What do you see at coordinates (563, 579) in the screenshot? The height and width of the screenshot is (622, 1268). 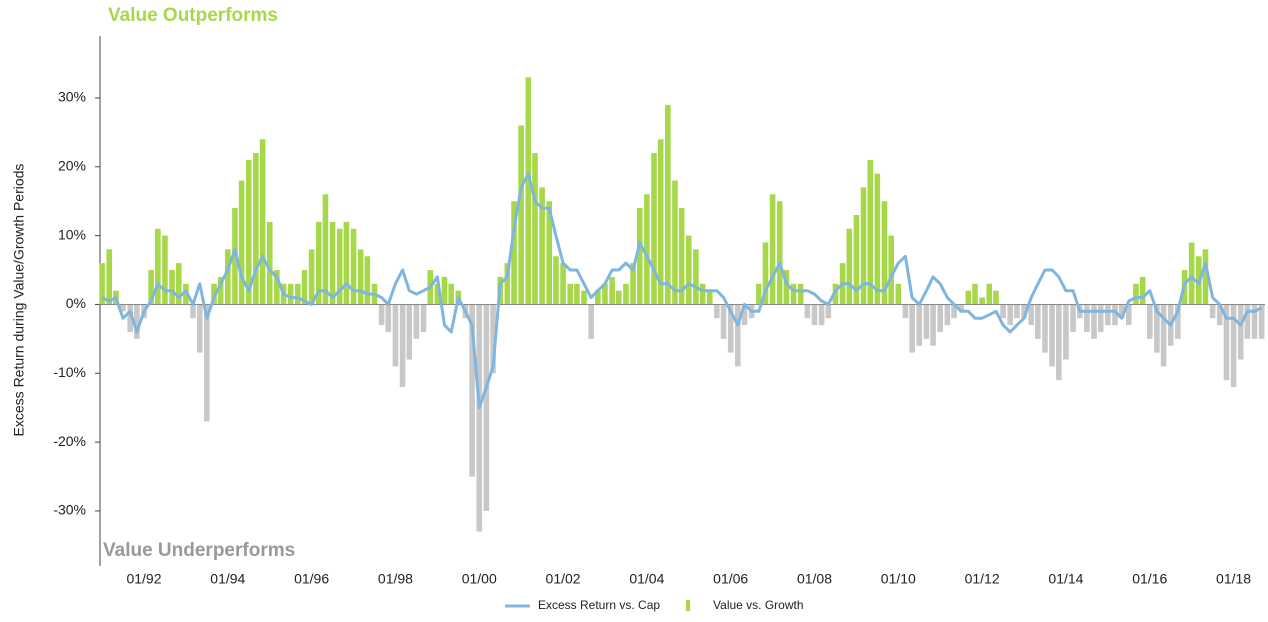 I see `x-tick-label: 01/02` at bounding box center [563, 579].